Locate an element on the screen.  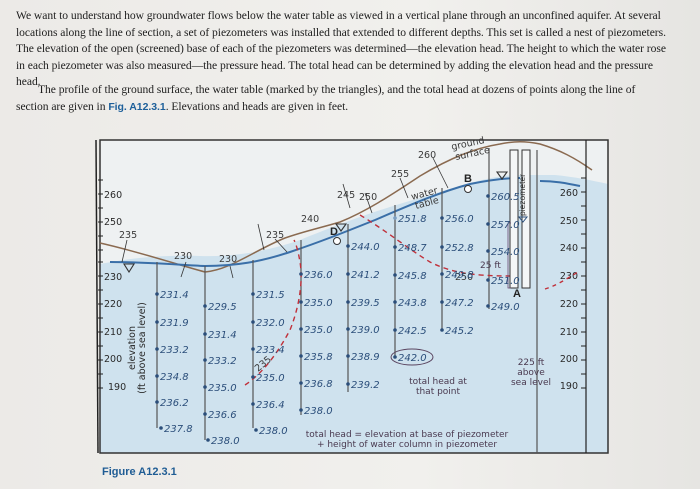
y-axis-label-line2: (ft above sea level) is located at coordinates (142, 348).